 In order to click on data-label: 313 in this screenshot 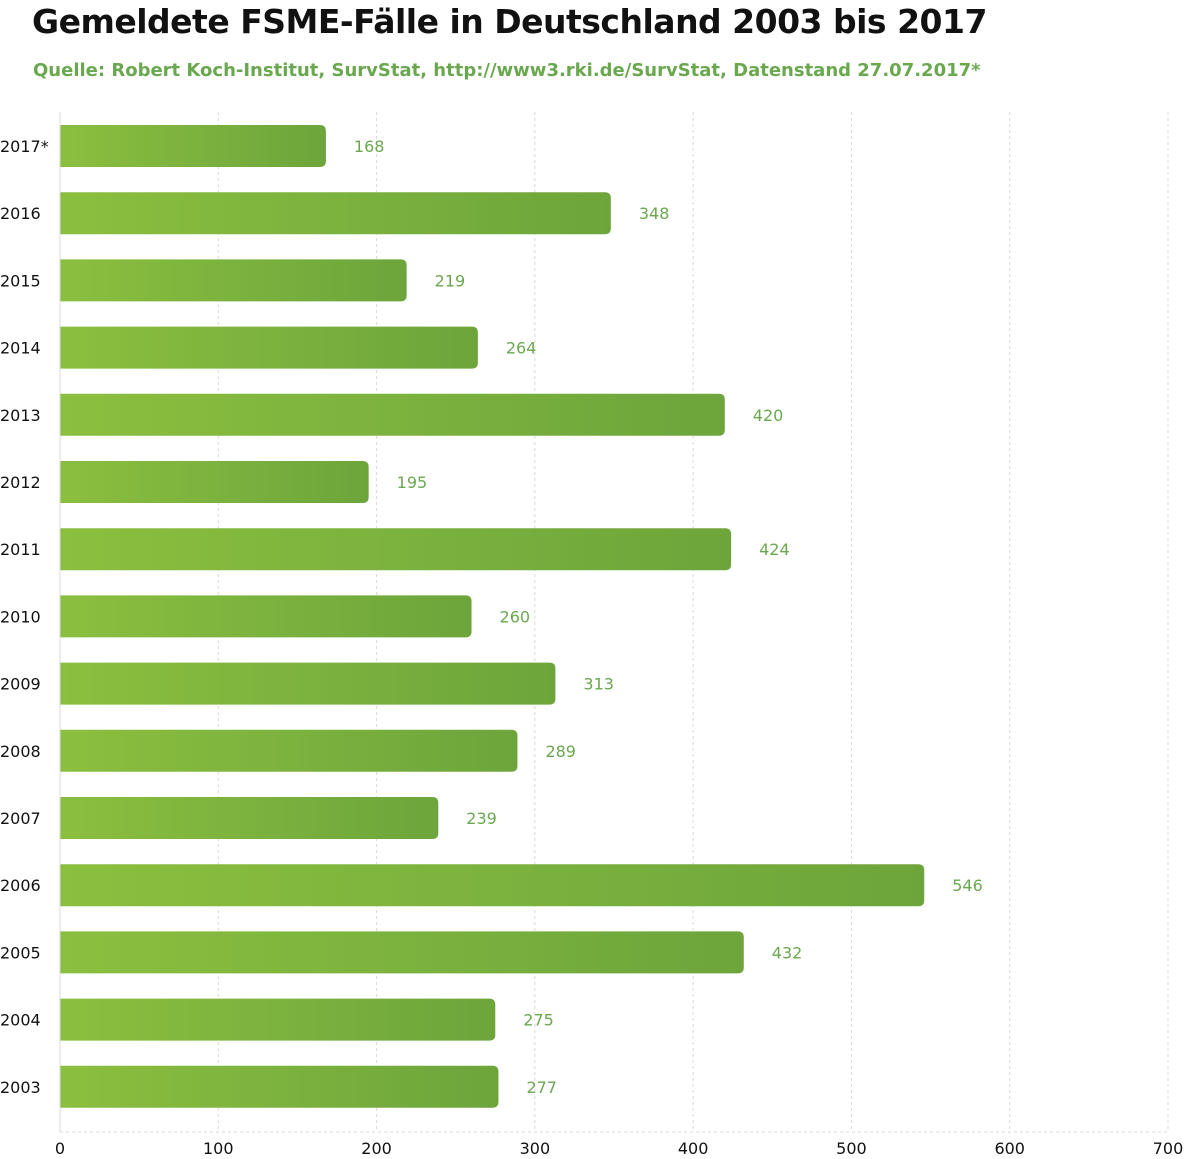, I will do `click(598, 684)`.